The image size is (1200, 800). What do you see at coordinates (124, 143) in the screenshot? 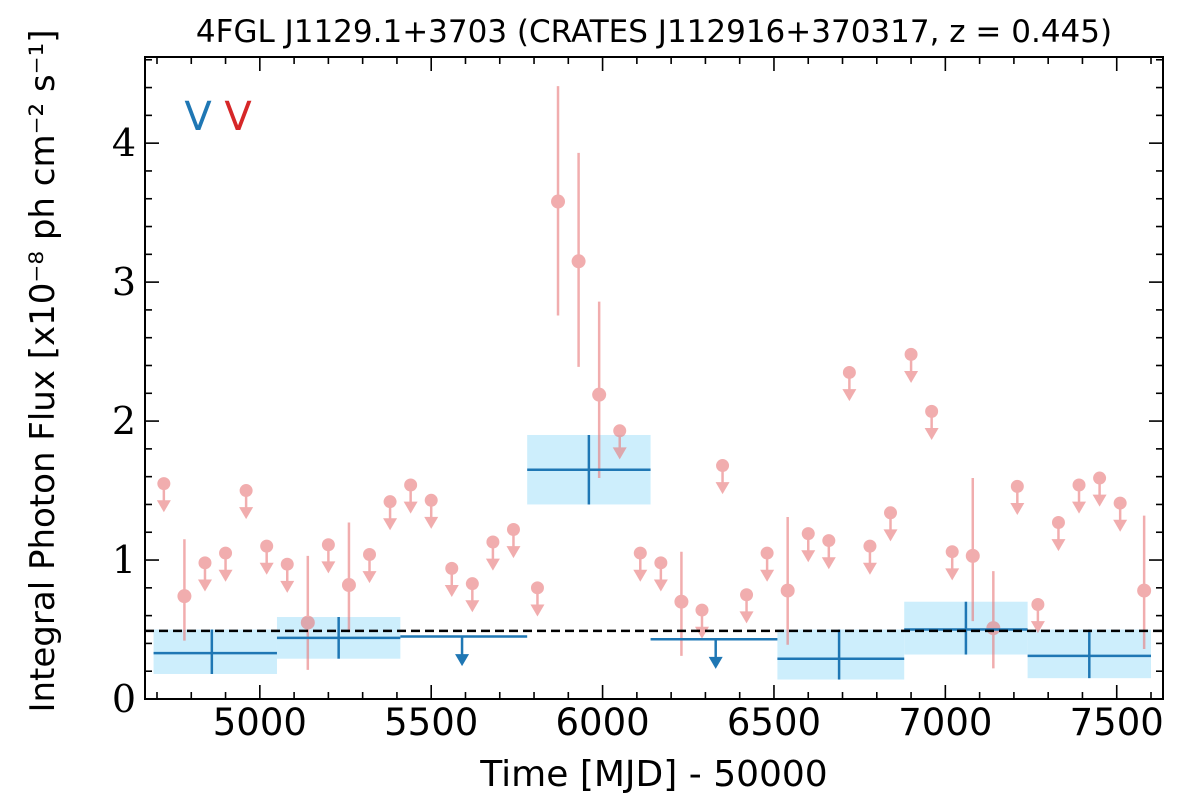
I see `y-tick-label: 4` at bounding box center [124, 143].